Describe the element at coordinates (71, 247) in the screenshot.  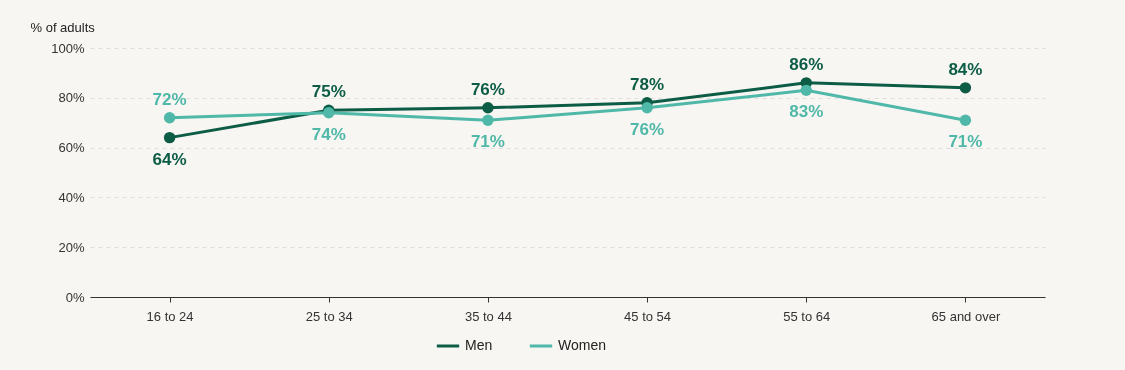
I see `y-tick-label: 20%` at that location.